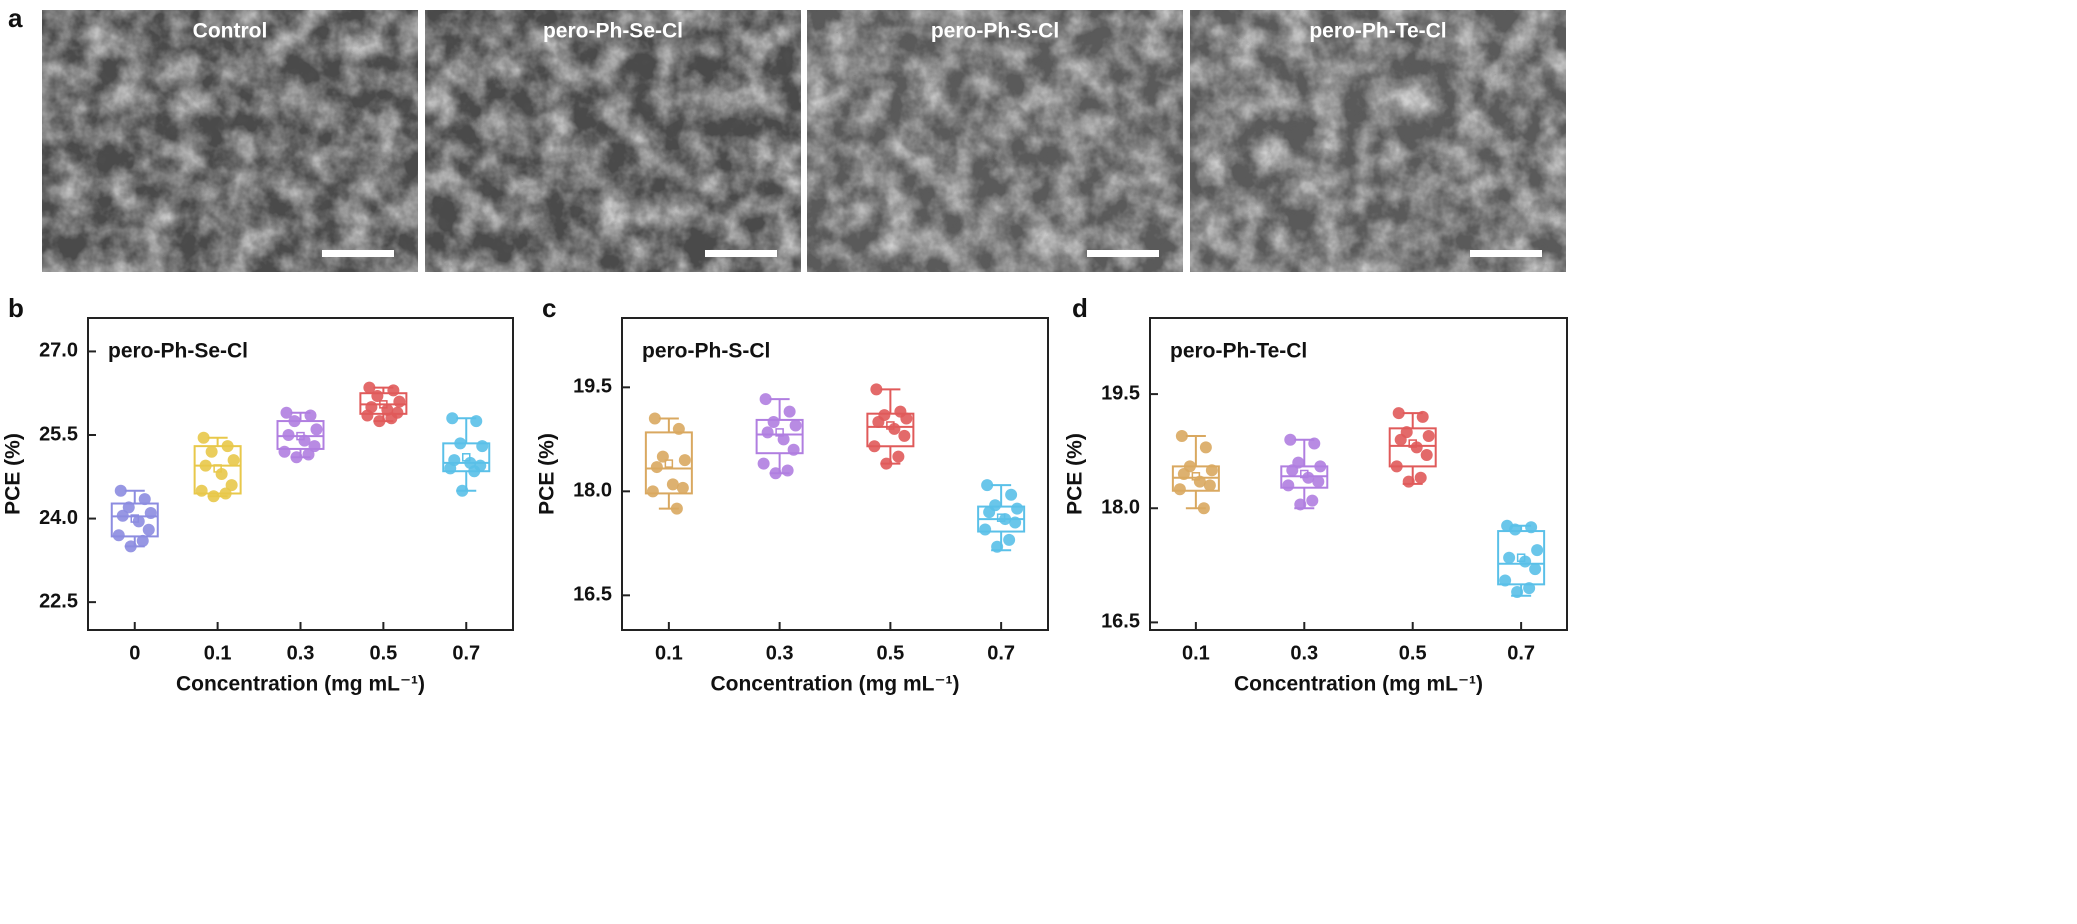 This screenshot has width=2077, height=924. I want to click on plot-title: pero-Ph-Te-Cl, so click(1238, 351).